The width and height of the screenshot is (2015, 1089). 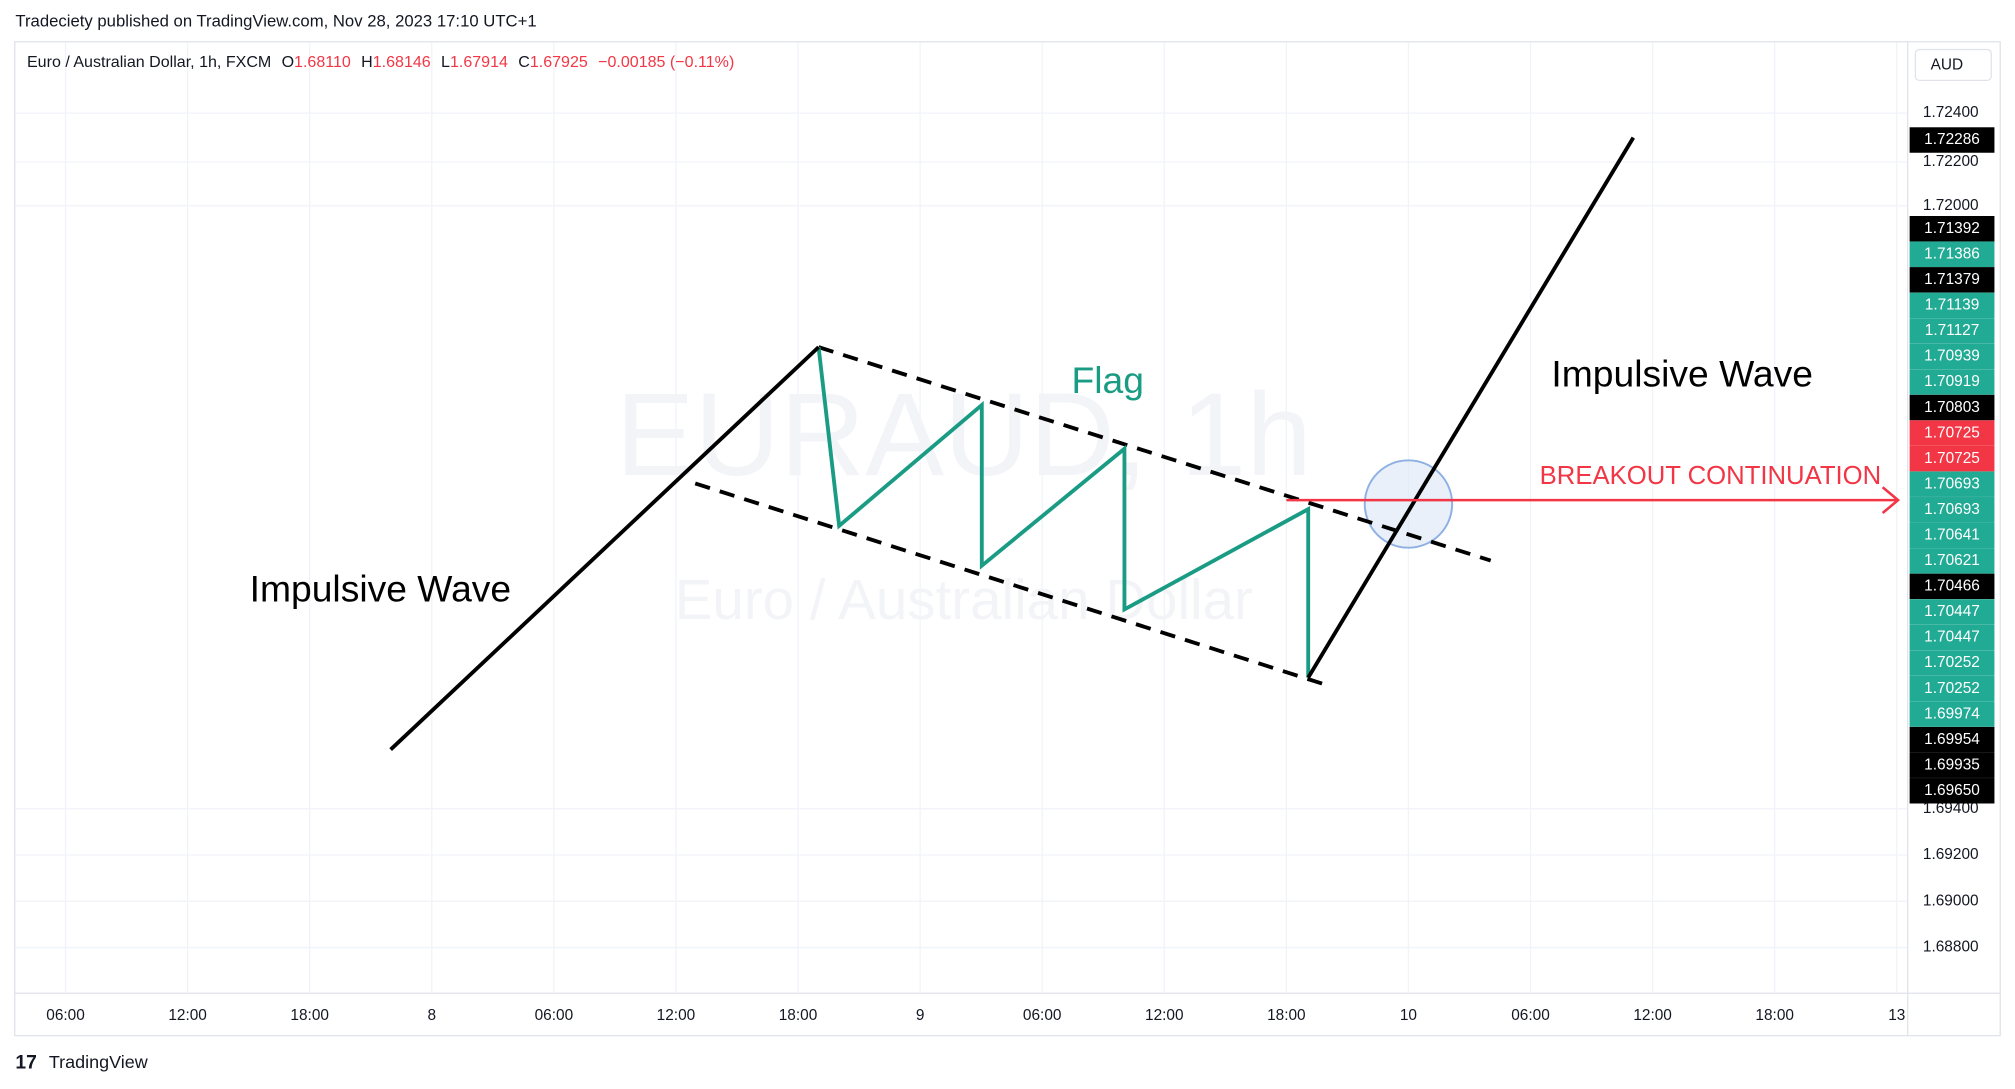 I want to click on price-label: 1.69650, so click(x=1952, y=790).